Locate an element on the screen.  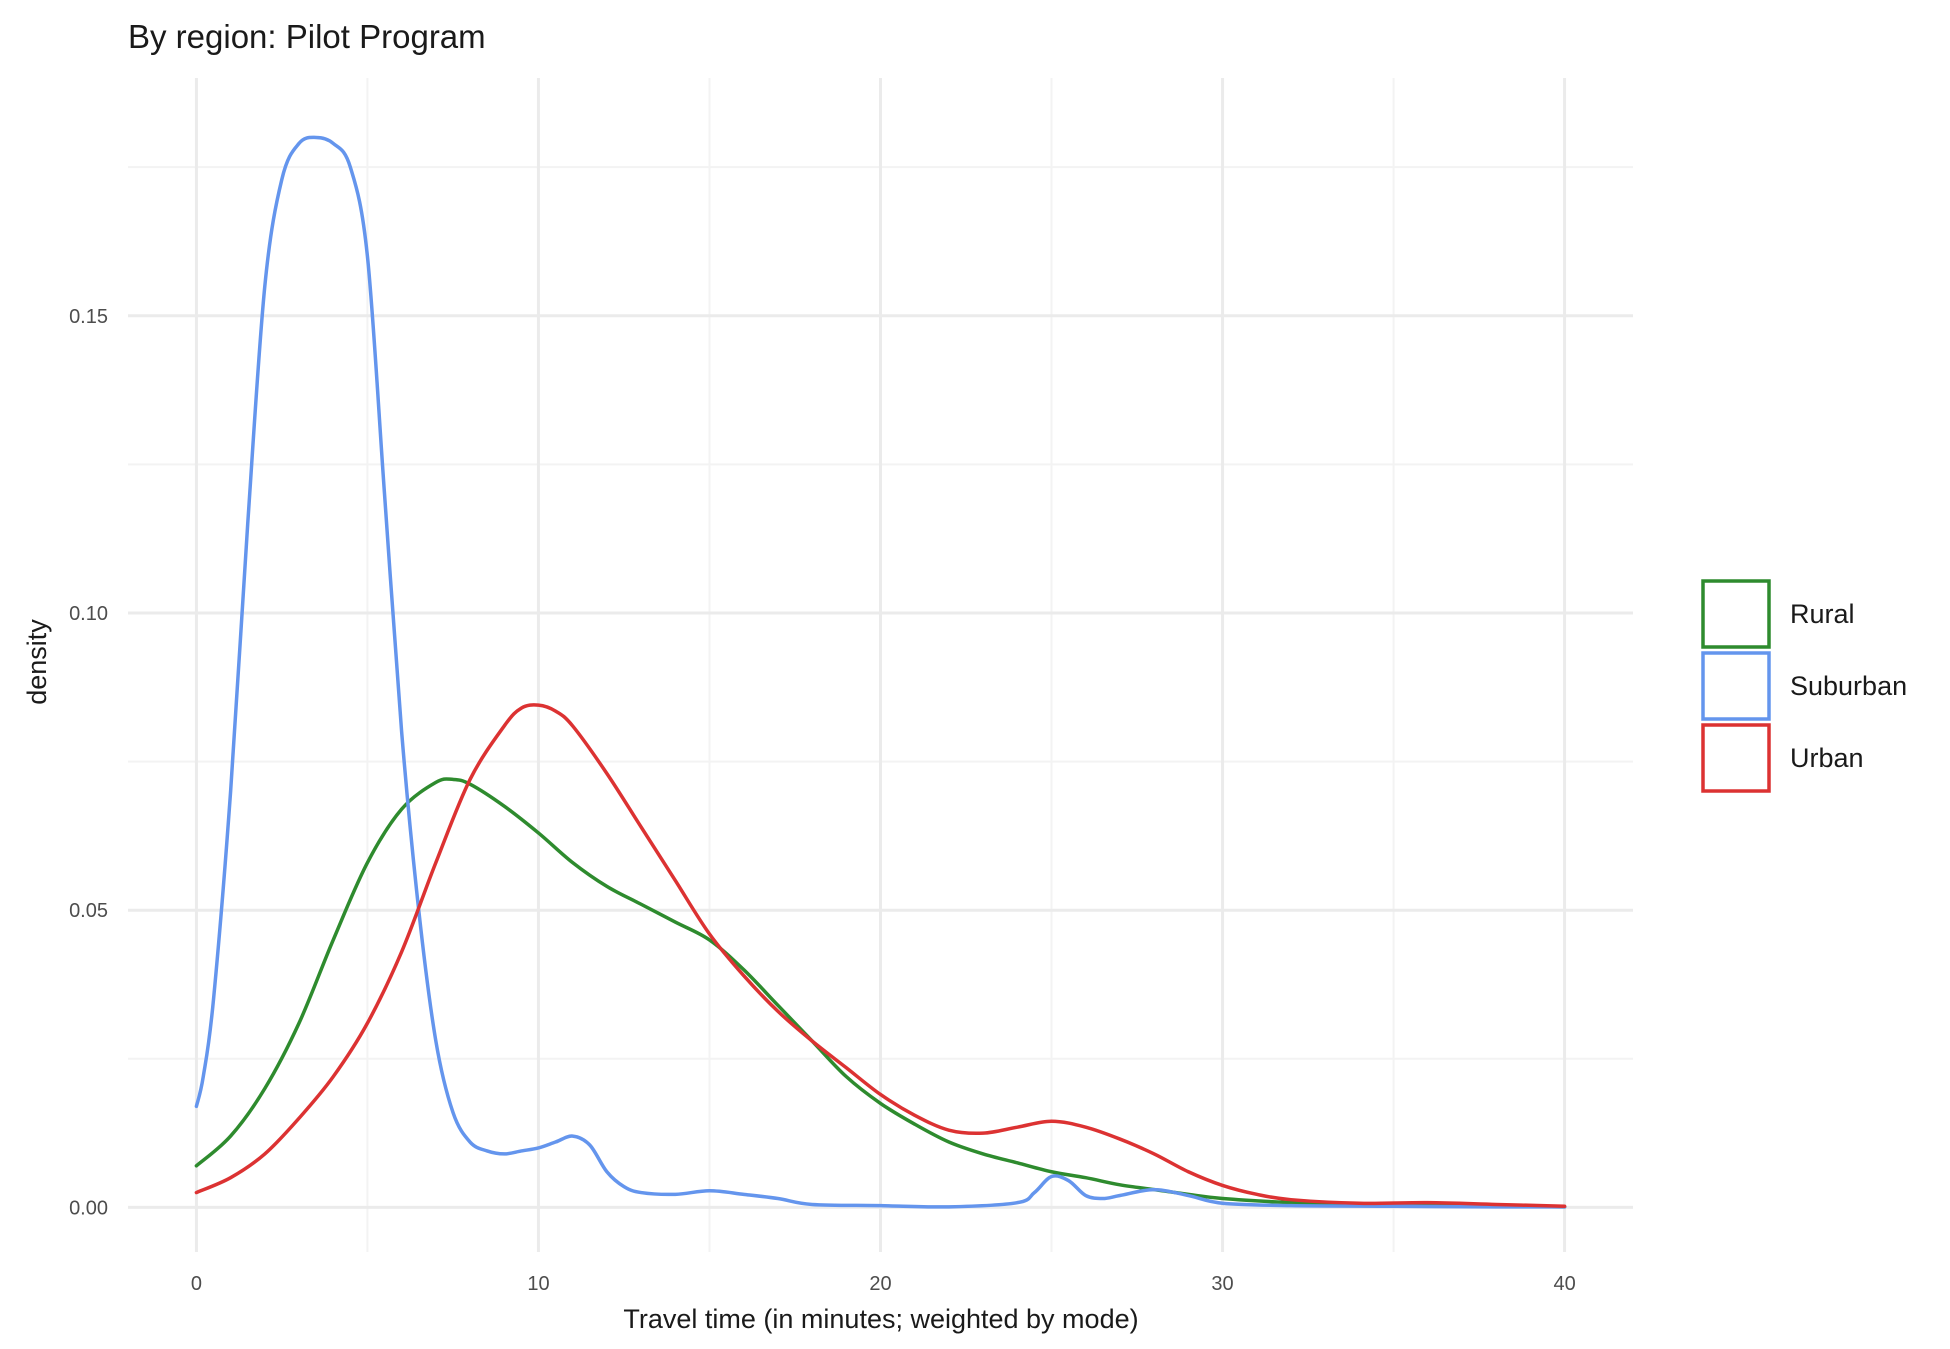
legend-key-rural is located at coordinates (1736, 614).